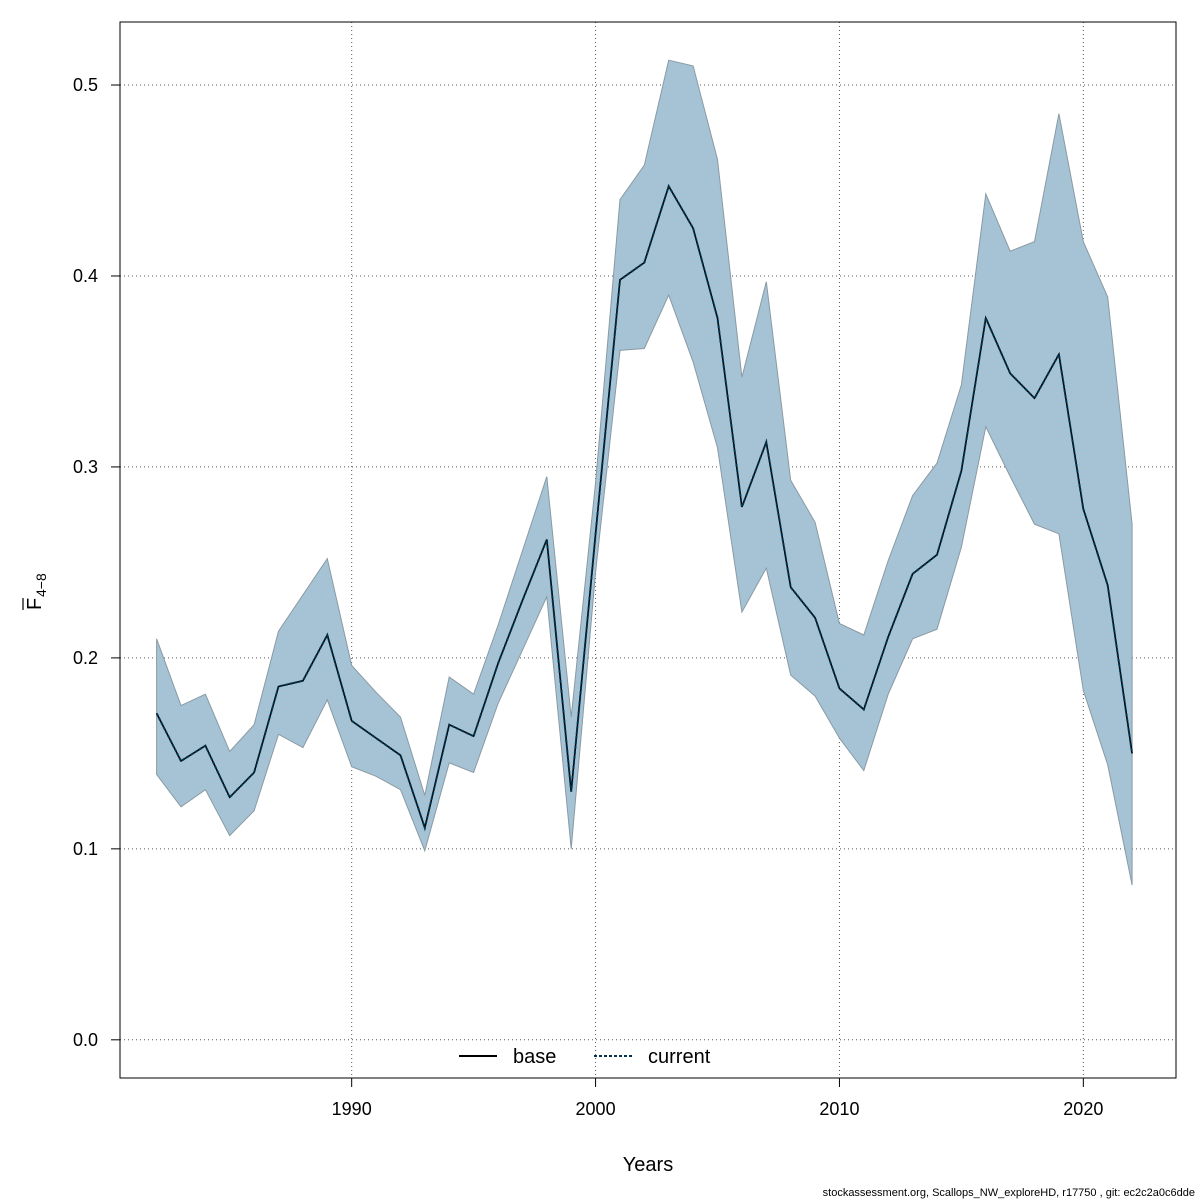 This screenshot has height=1200, width=1200. What do you see at coordinates (41, 585) in the screenshot?
I see `y-axis-title-subscript: 4−8` at bounding box center [41, 585].